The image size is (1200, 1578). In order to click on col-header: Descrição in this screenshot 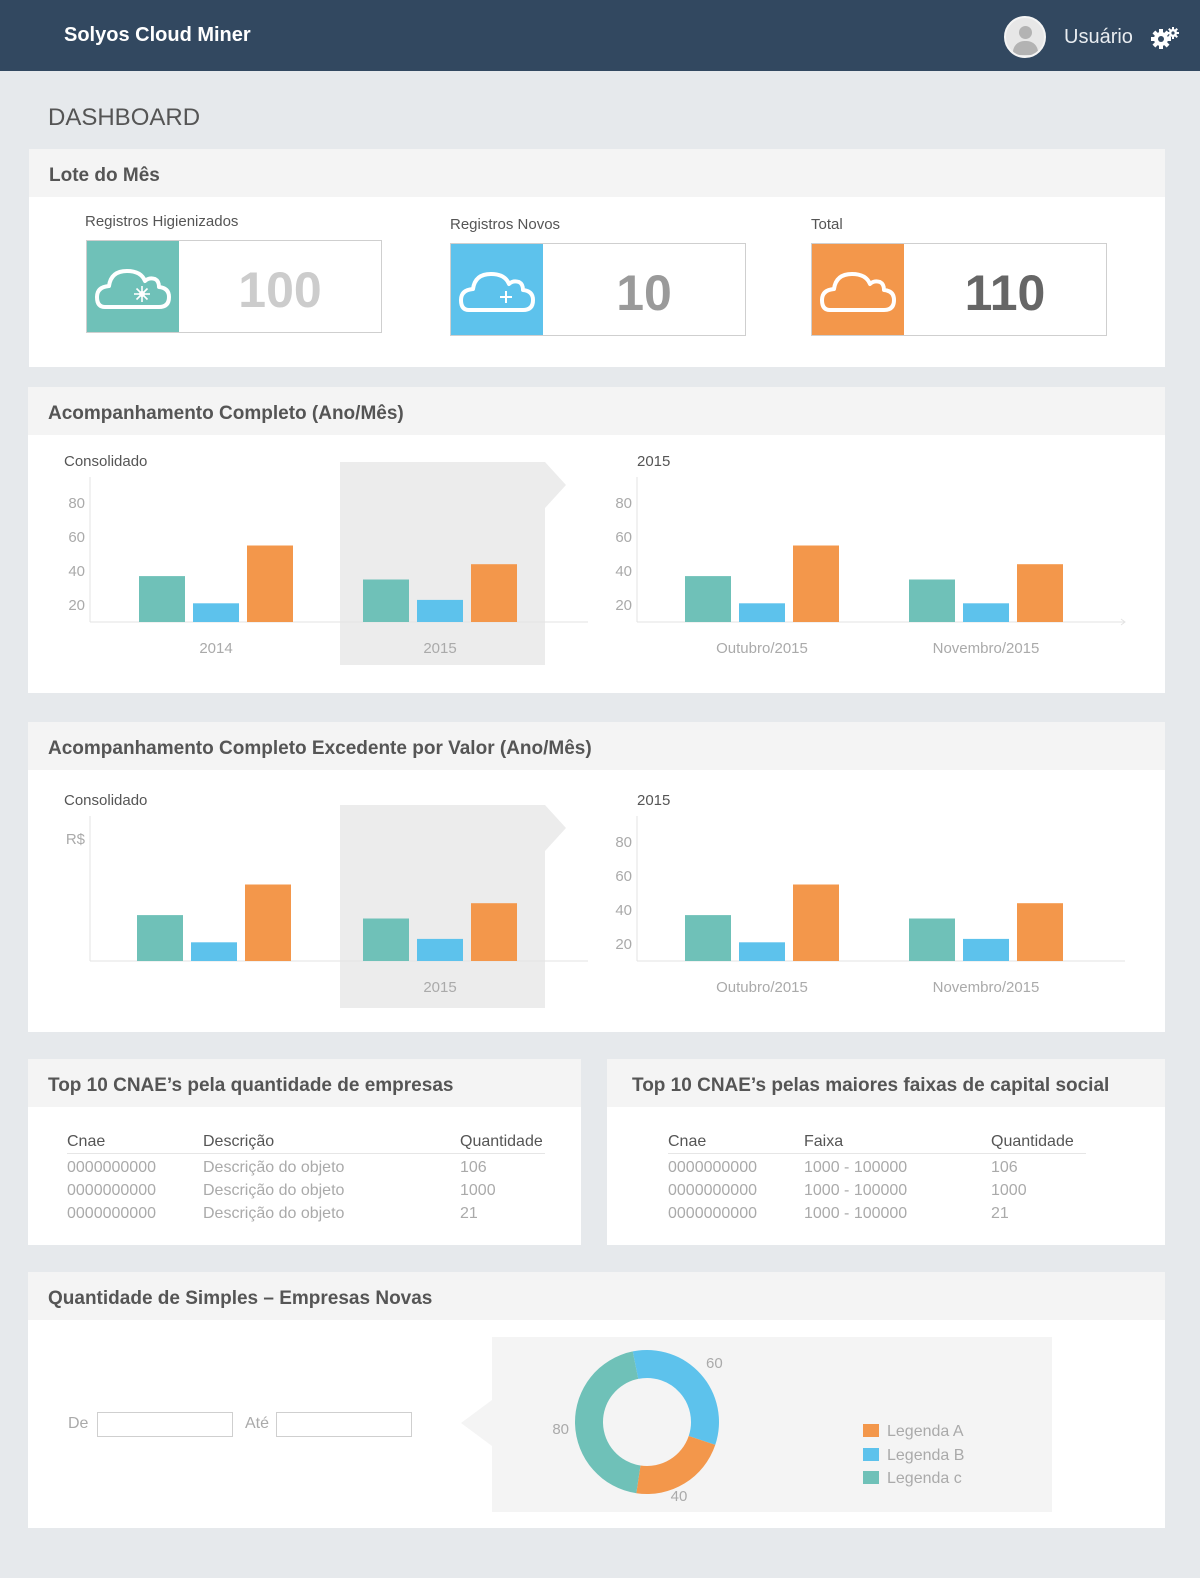, I will do `click(331, 1143)`.